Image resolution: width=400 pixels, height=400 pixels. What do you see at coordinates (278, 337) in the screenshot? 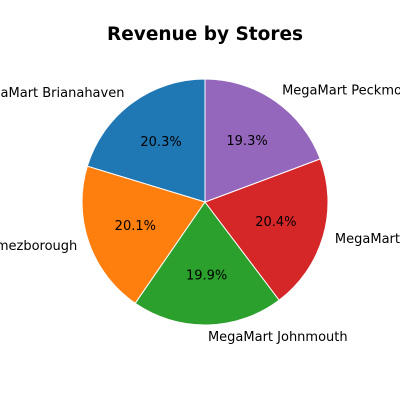
I see `category-label-megamart-johnmouth: MegaMart Johnmouth` at bounding box center [278, 337].